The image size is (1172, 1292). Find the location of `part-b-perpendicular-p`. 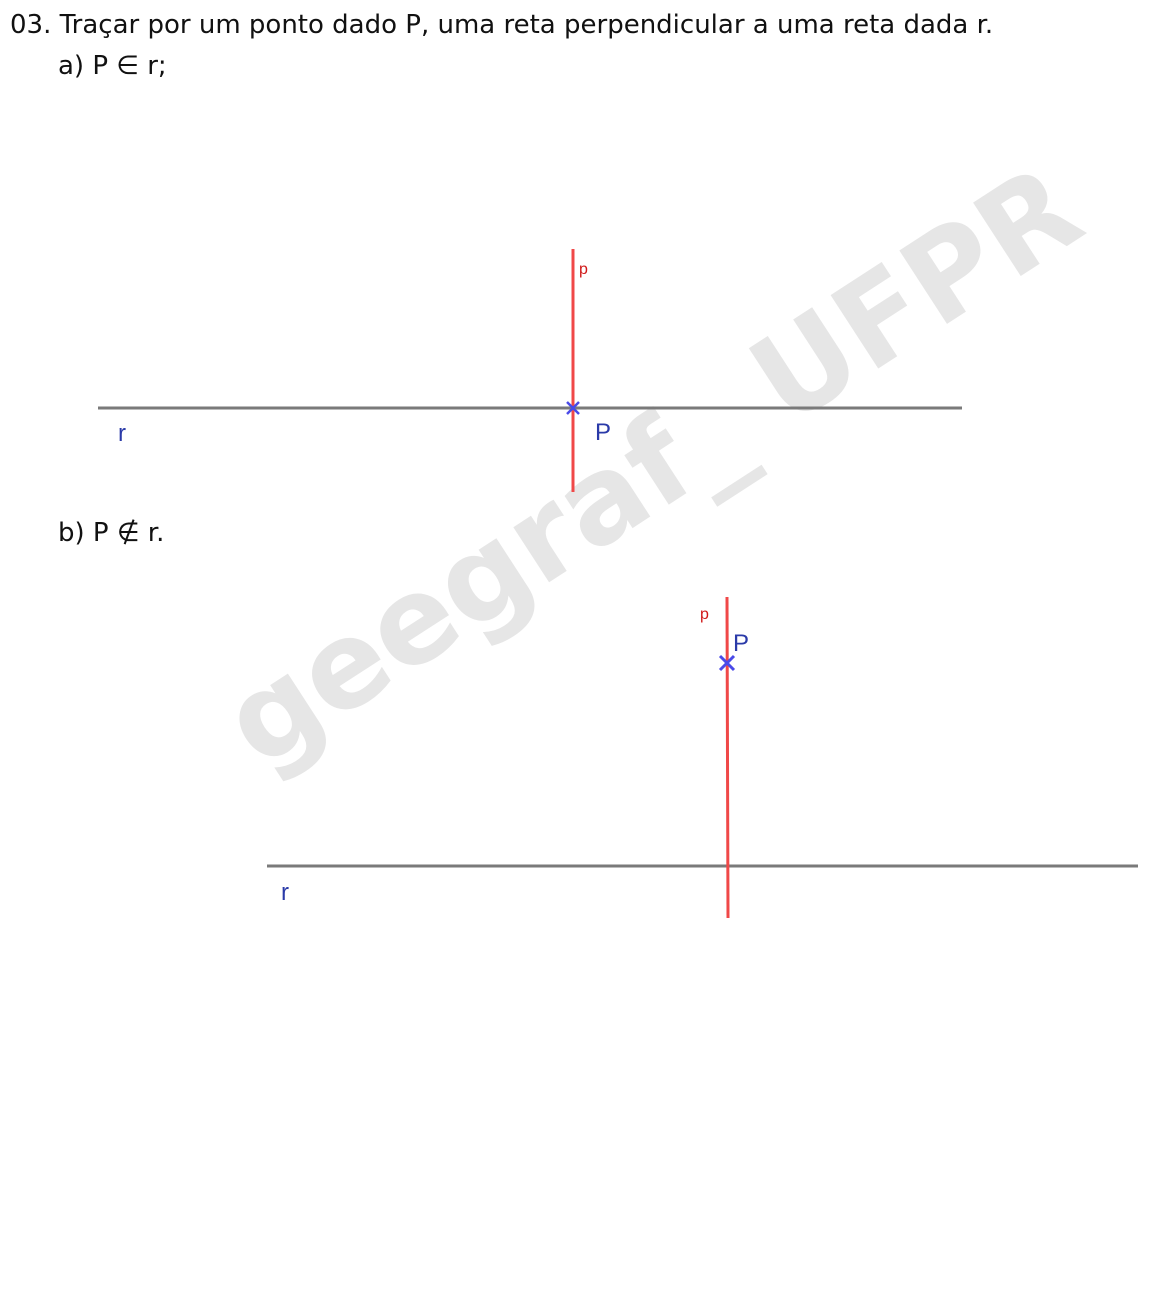

part-b-perpendicular-p is located at coordinates (727, 757).